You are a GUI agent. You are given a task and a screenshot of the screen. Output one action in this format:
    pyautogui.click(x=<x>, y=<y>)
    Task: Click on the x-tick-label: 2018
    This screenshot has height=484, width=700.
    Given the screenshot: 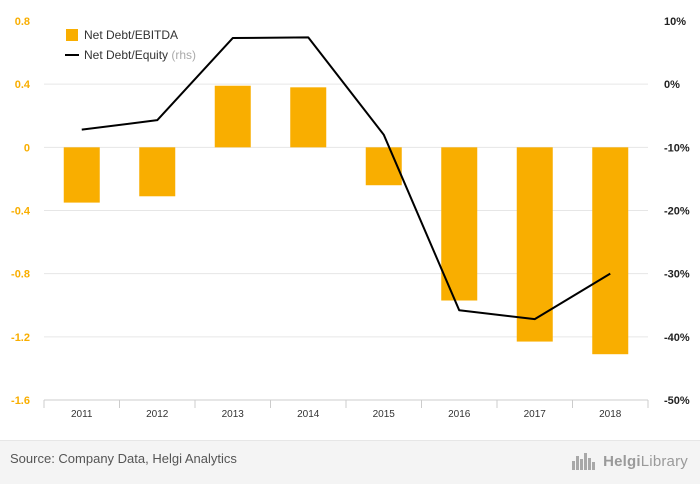 What is the action you would take?
    pyautogui.click(x=610, y=414)
    